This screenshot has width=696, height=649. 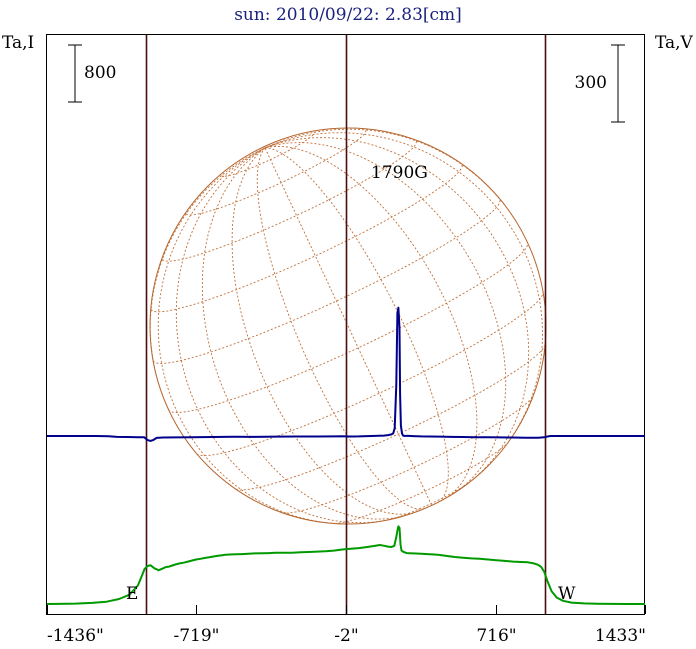 I want to click on right-axis-label: Ta,V, so click(x=674, y=43).